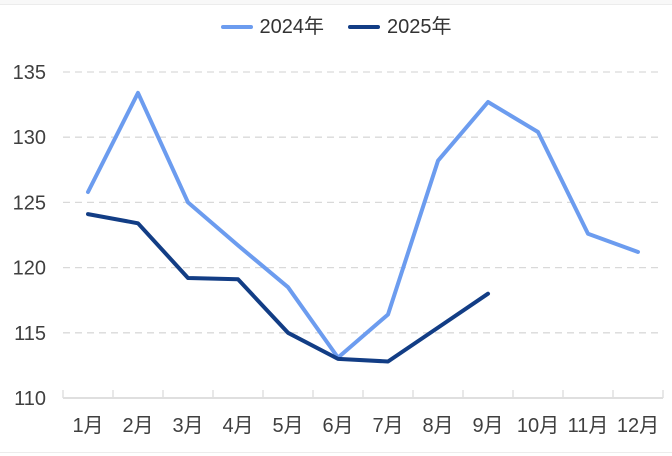  I want to click on legend-label-2024: 2024年, so click(292, 27).